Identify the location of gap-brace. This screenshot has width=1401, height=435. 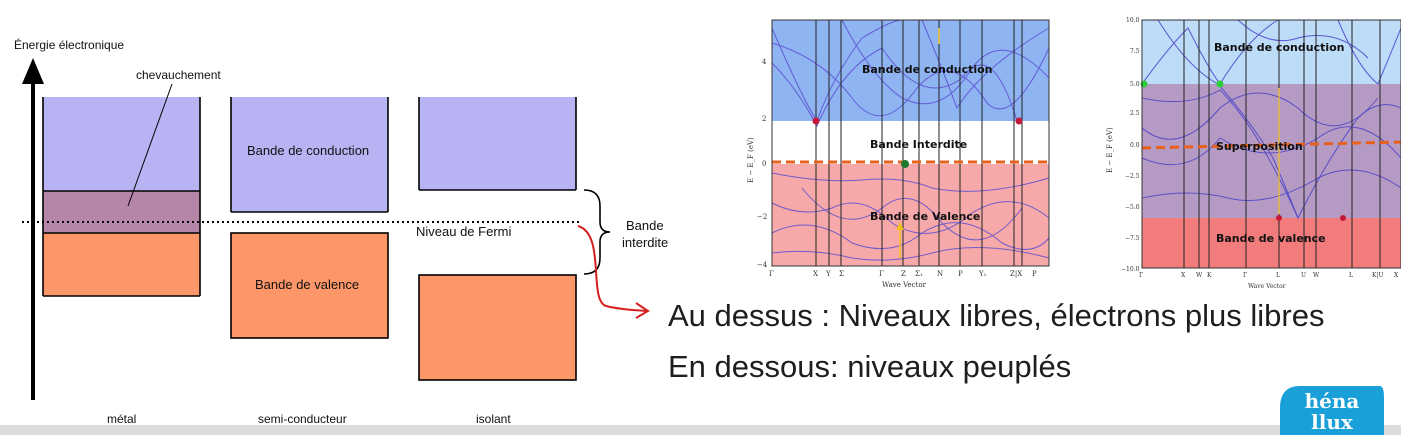
(597, 232).